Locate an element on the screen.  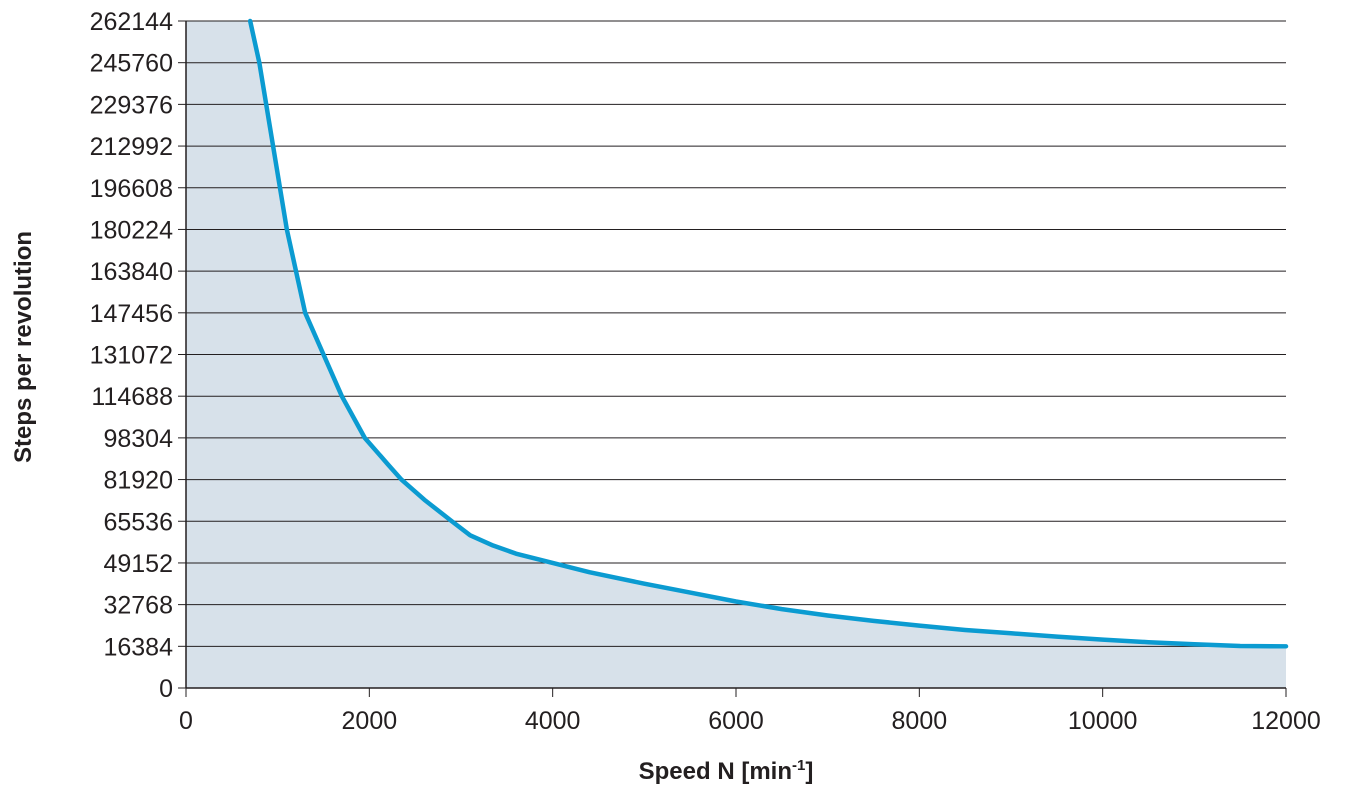
x-tick-label-layer: 0 2000 4000 6000 8000 10000 12000 is located at coordinates (750, 721).